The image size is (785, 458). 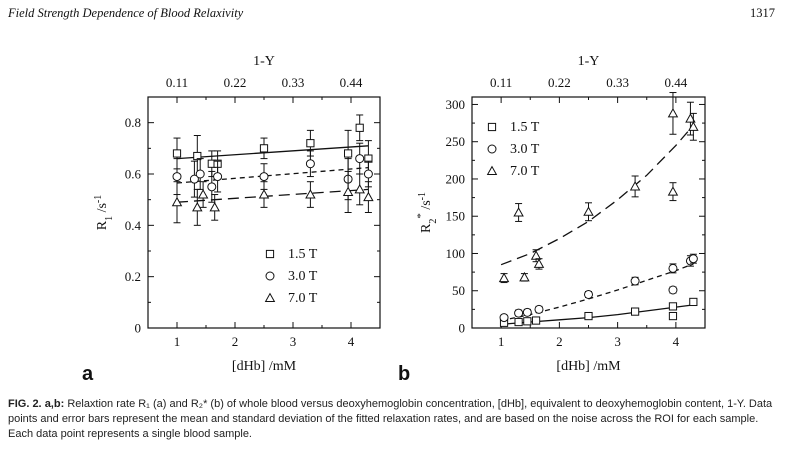 I want to click on series-3-0-T, so click(x=598, y=288).